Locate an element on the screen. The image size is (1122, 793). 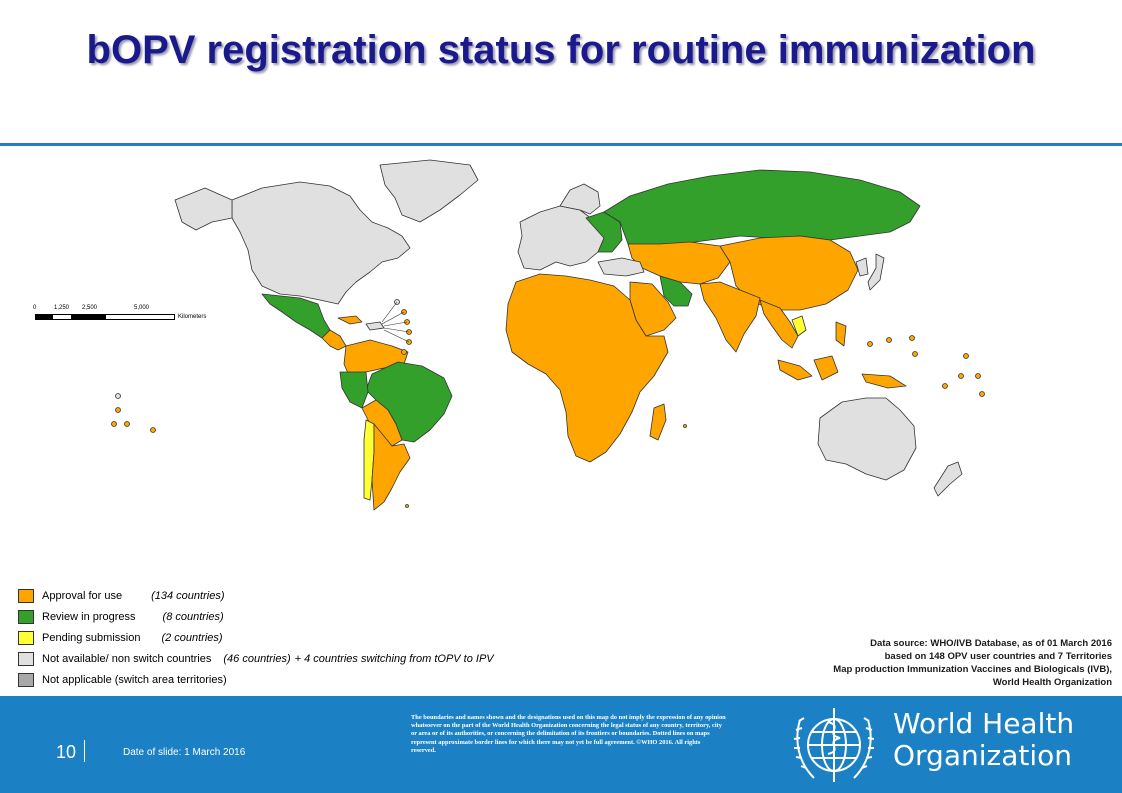
new-zealand-region is located at coordinates (948, 479).